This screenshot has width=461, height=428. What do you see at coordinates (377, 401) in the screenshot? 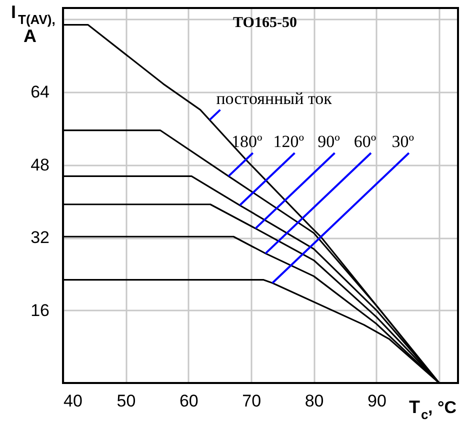
I see `x-tick-label: 90` at bounding box center [377, 401].